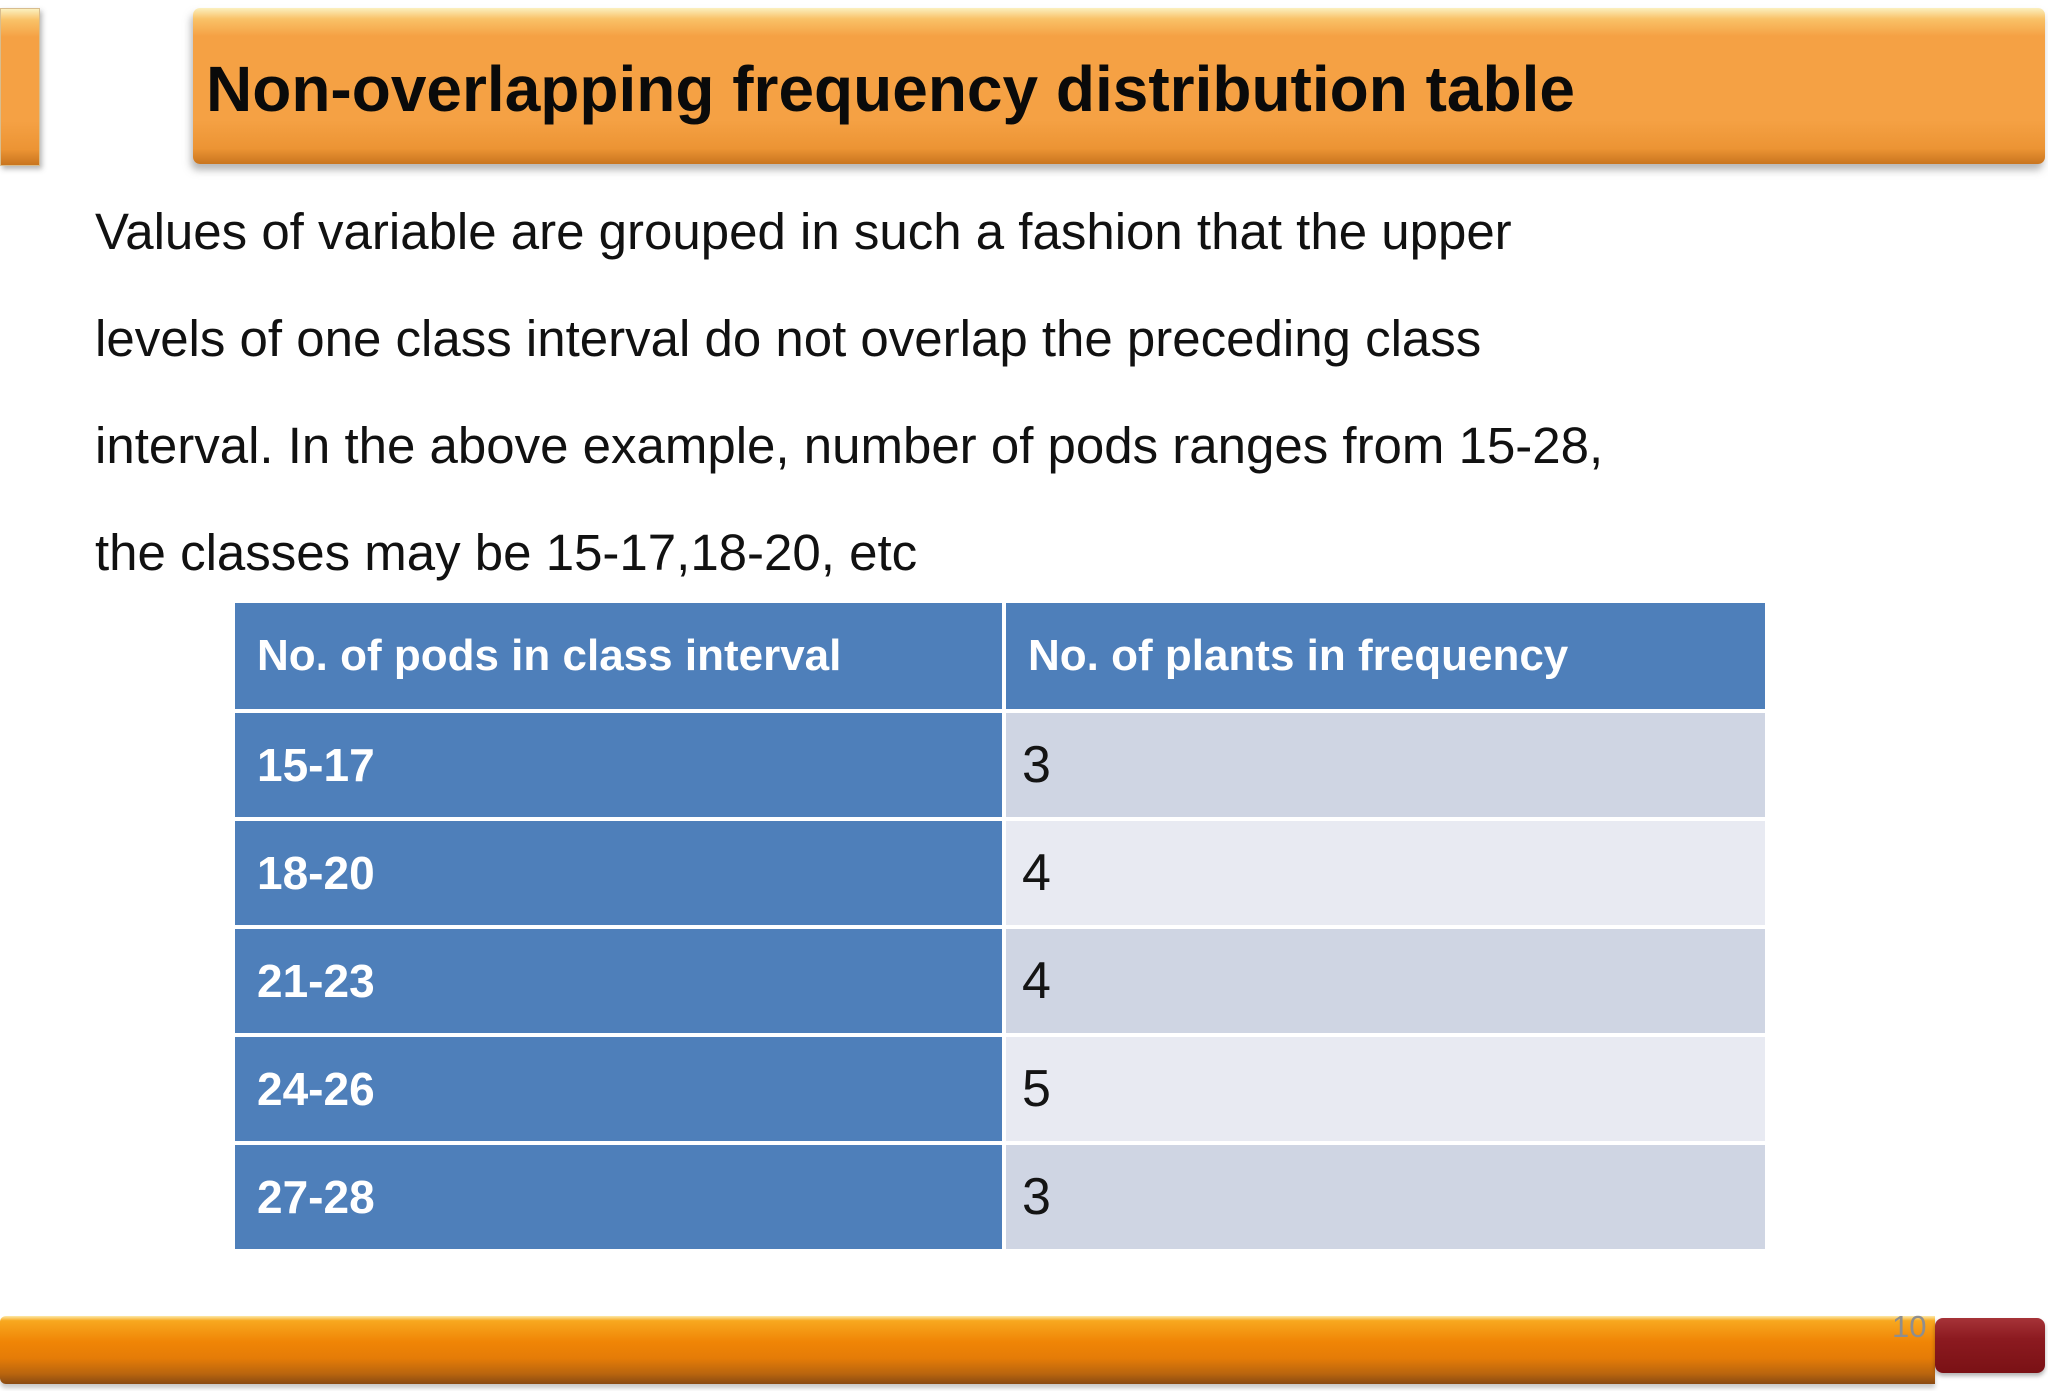  I want to click on table-header-plants-frequency: No. of plants in frequency, so click(1385, 656).